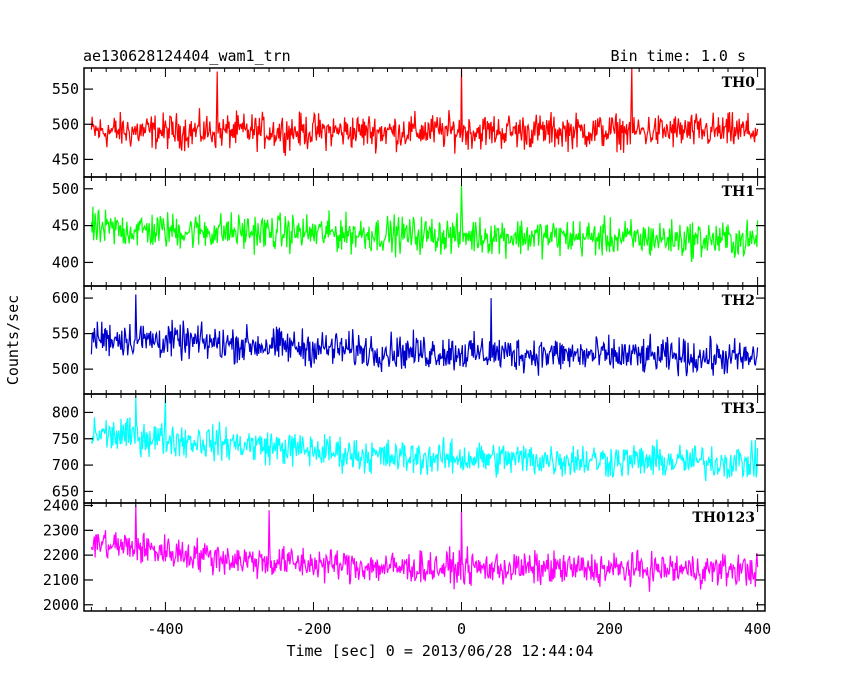  What do you see at coordinates (738, 301) in the screenshot?
I see `panel-label: TH2` at bounding box center [738, 301].